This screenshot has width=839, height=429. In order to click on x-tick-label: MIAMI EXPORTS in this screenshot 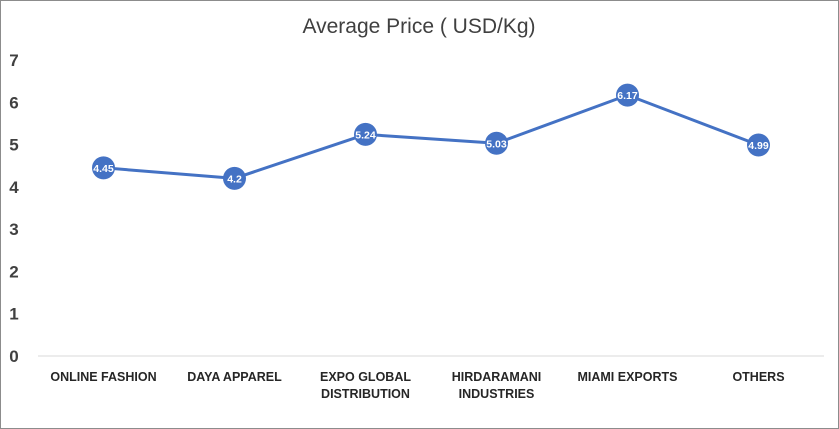, I will do `click(627, 377)`.